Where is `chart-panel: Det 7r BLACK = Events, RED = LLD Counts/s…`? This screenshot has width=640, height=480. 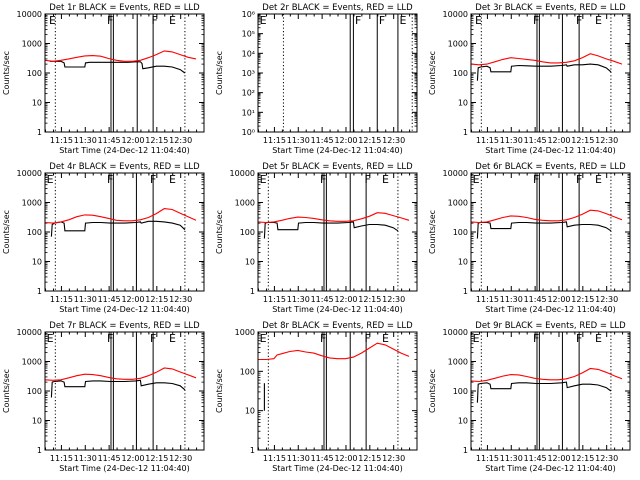 chart-panel: Det 7r BLACK = Events, RED = LLD Counts/s… is located at coordinates (103, 397).